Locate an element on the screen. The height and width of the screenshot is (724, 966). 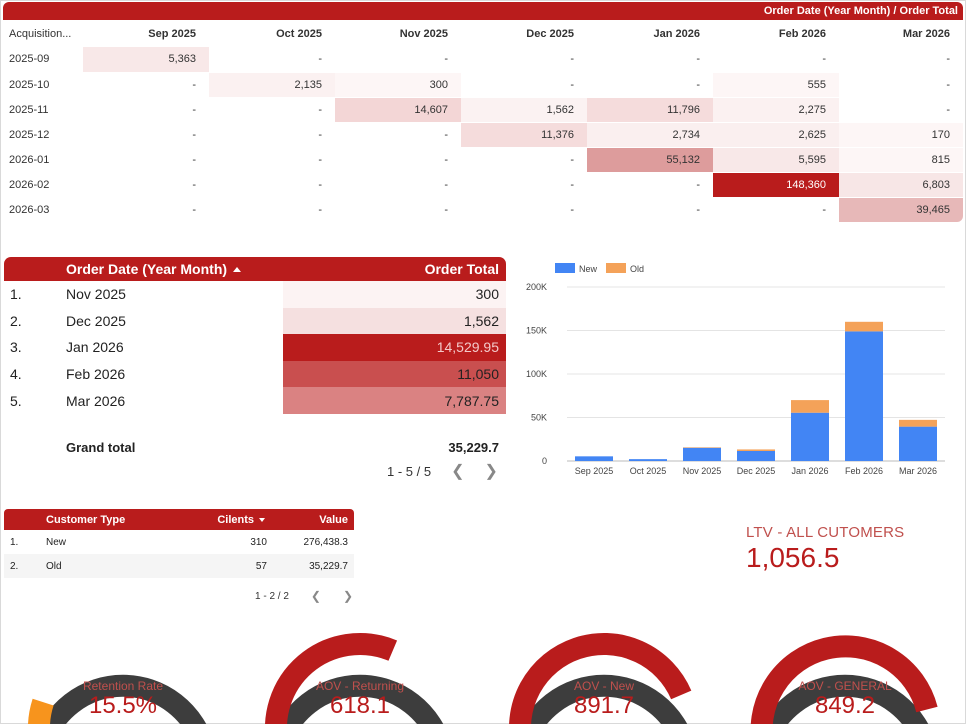
cohort-cell: 148,360 is located at coordinates (776, 185).